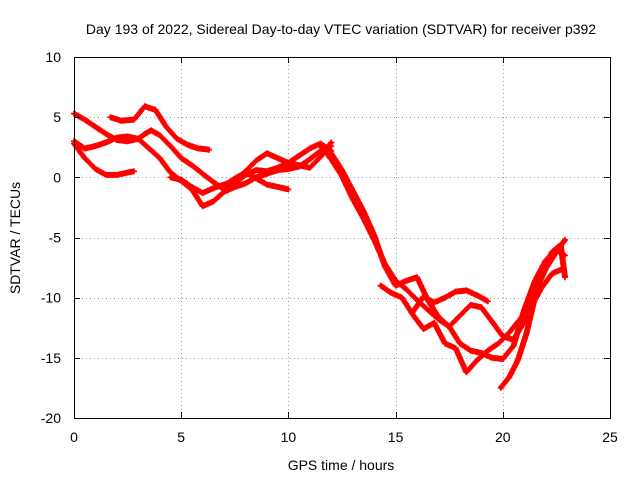 This screenshot has height=480, width=640. What do you see at coordinates (289, 437) in the screenshot?
I see `x-tick-label: 10` at bounding box center [289, 437].